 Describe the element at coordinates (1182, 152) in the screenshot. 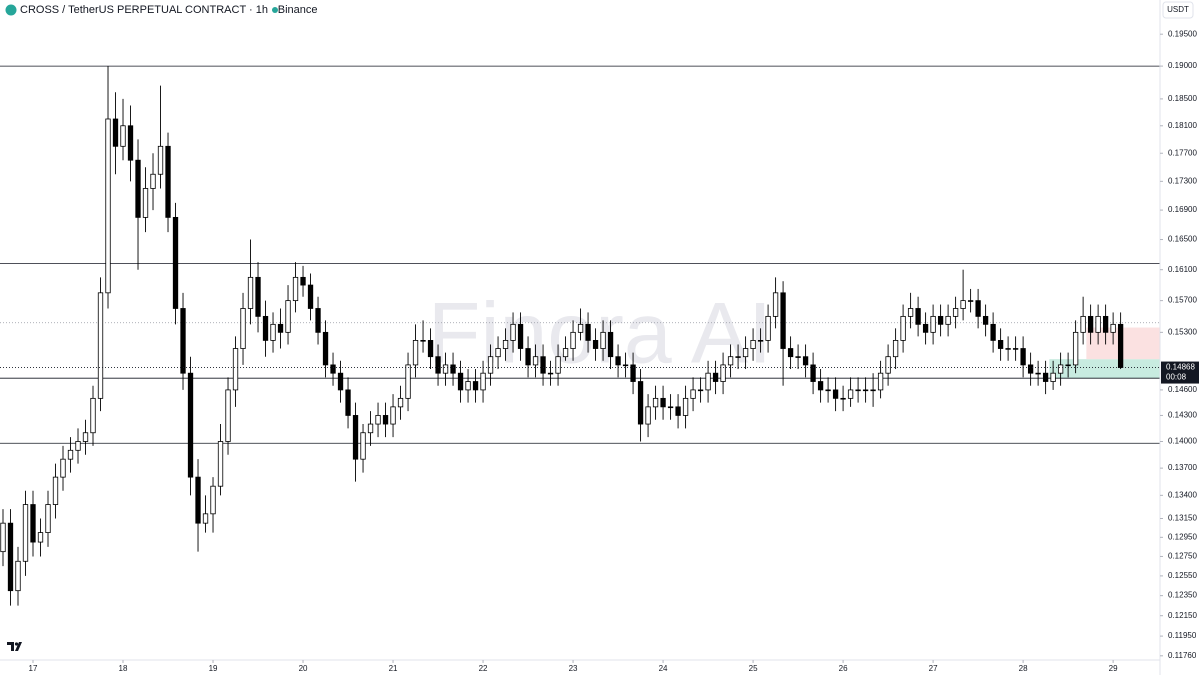

I see `y-tick-label: 0.17700` at that location.